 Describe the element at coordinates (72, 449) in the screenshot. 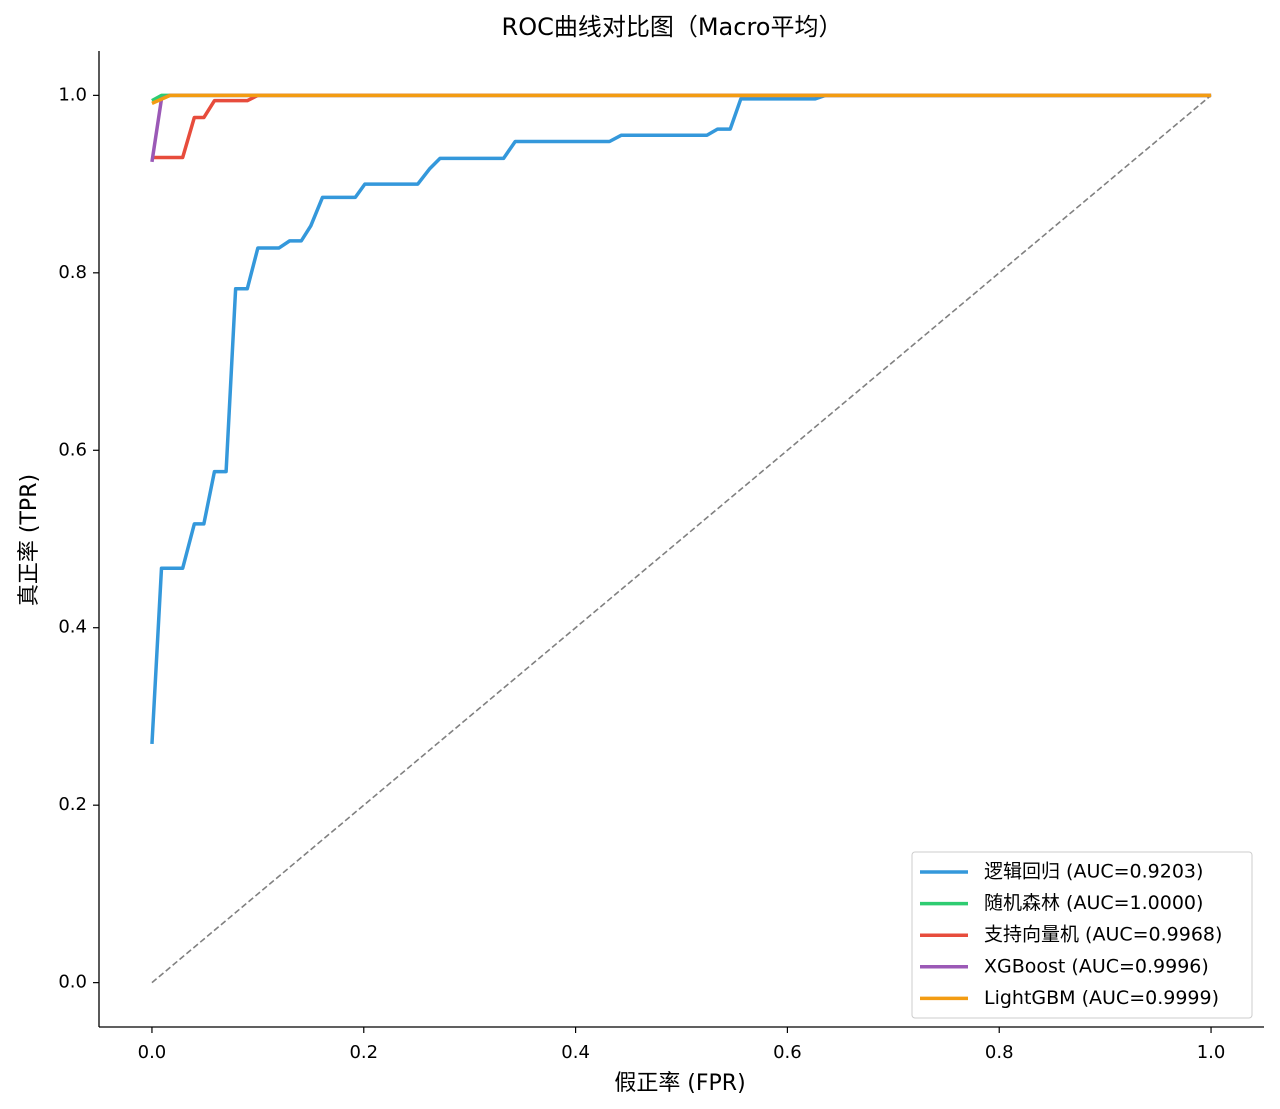

I see `y-tick-label: 0.6` at that location.